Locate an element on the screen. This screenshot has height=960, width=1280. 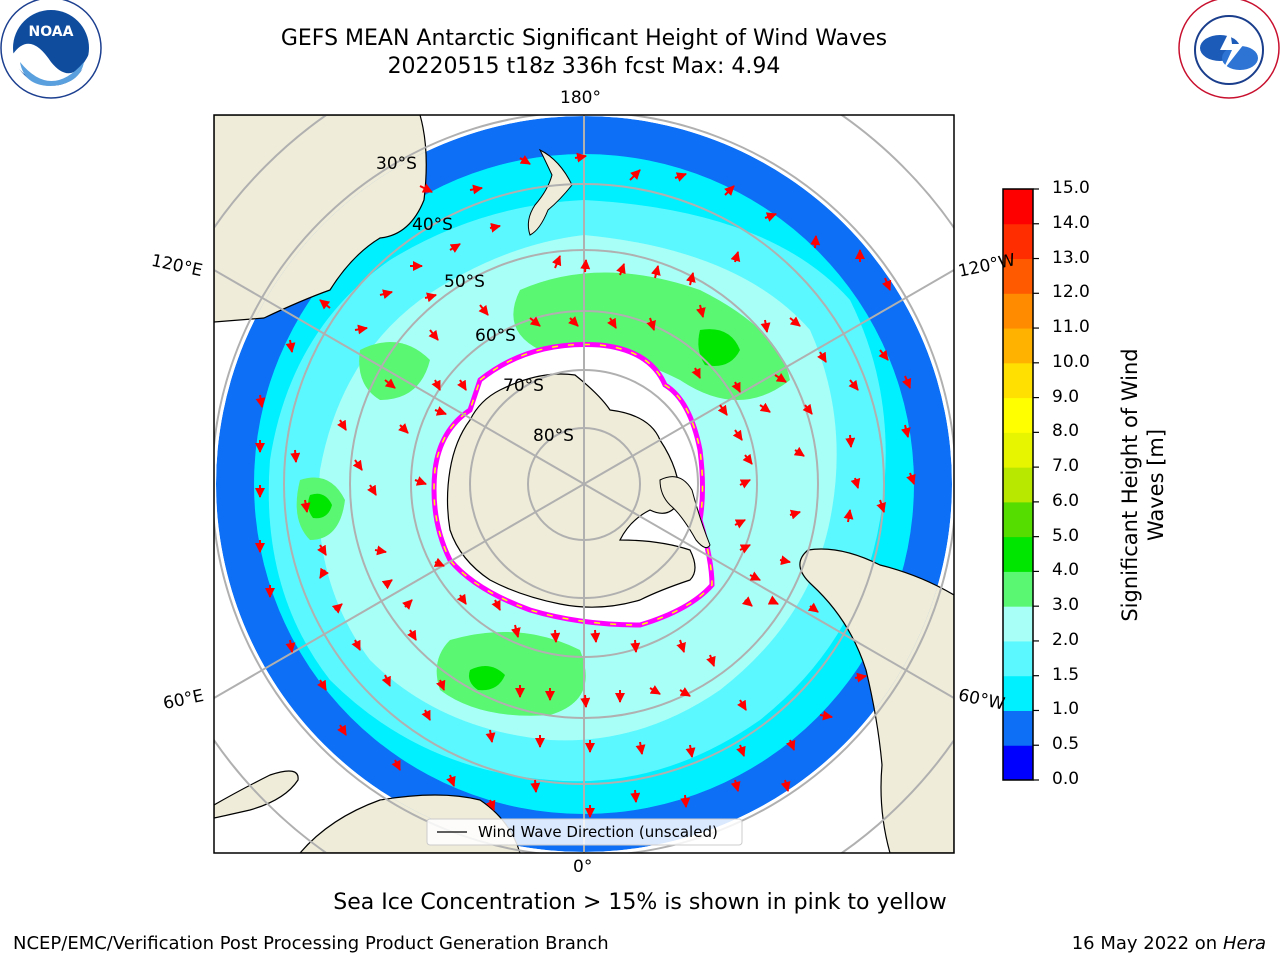
footer-date: 16 May 2022 on Hera is located at coordinates (1169, 943).